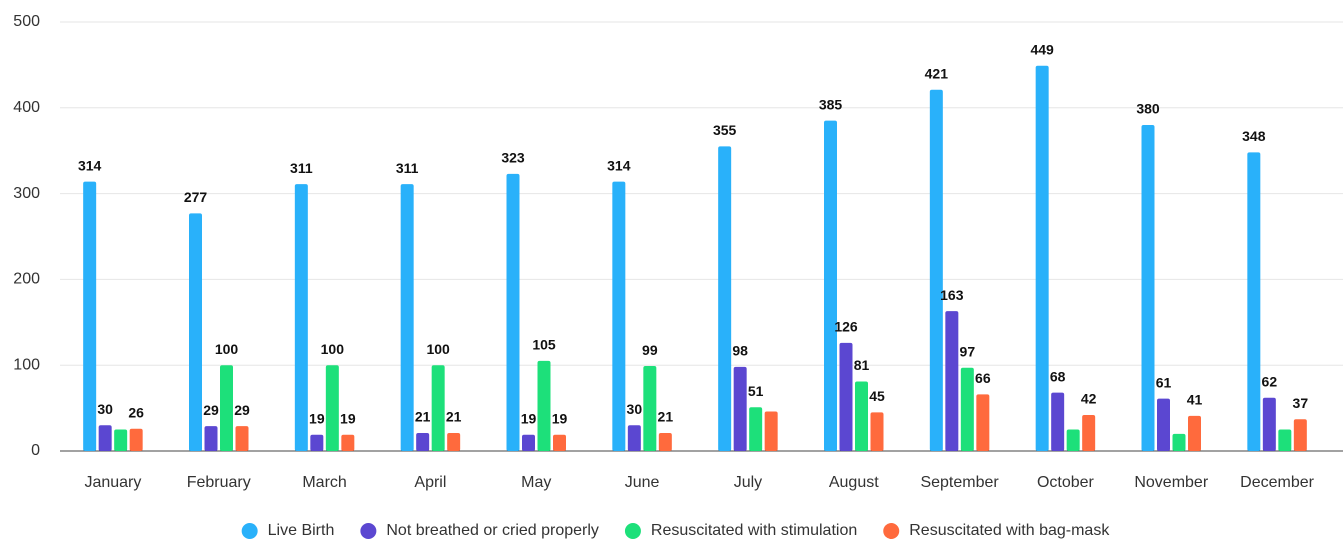  I want to click on value-label: 45, so click(877, 396).